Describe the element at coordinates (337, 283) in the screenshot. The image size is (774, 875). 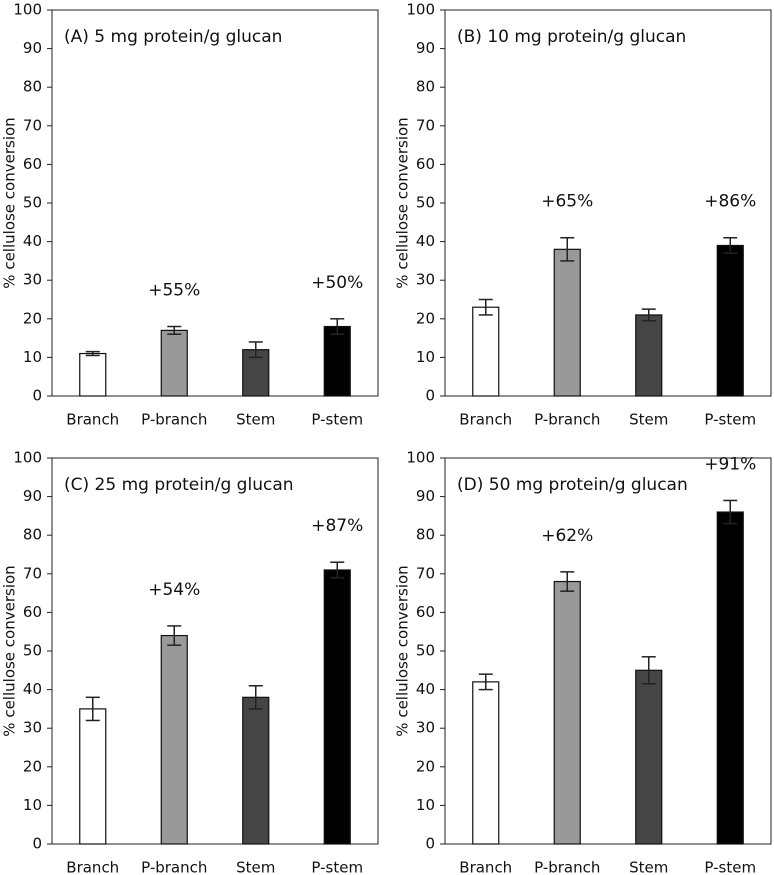
I see `annotation: +50%` at that location.